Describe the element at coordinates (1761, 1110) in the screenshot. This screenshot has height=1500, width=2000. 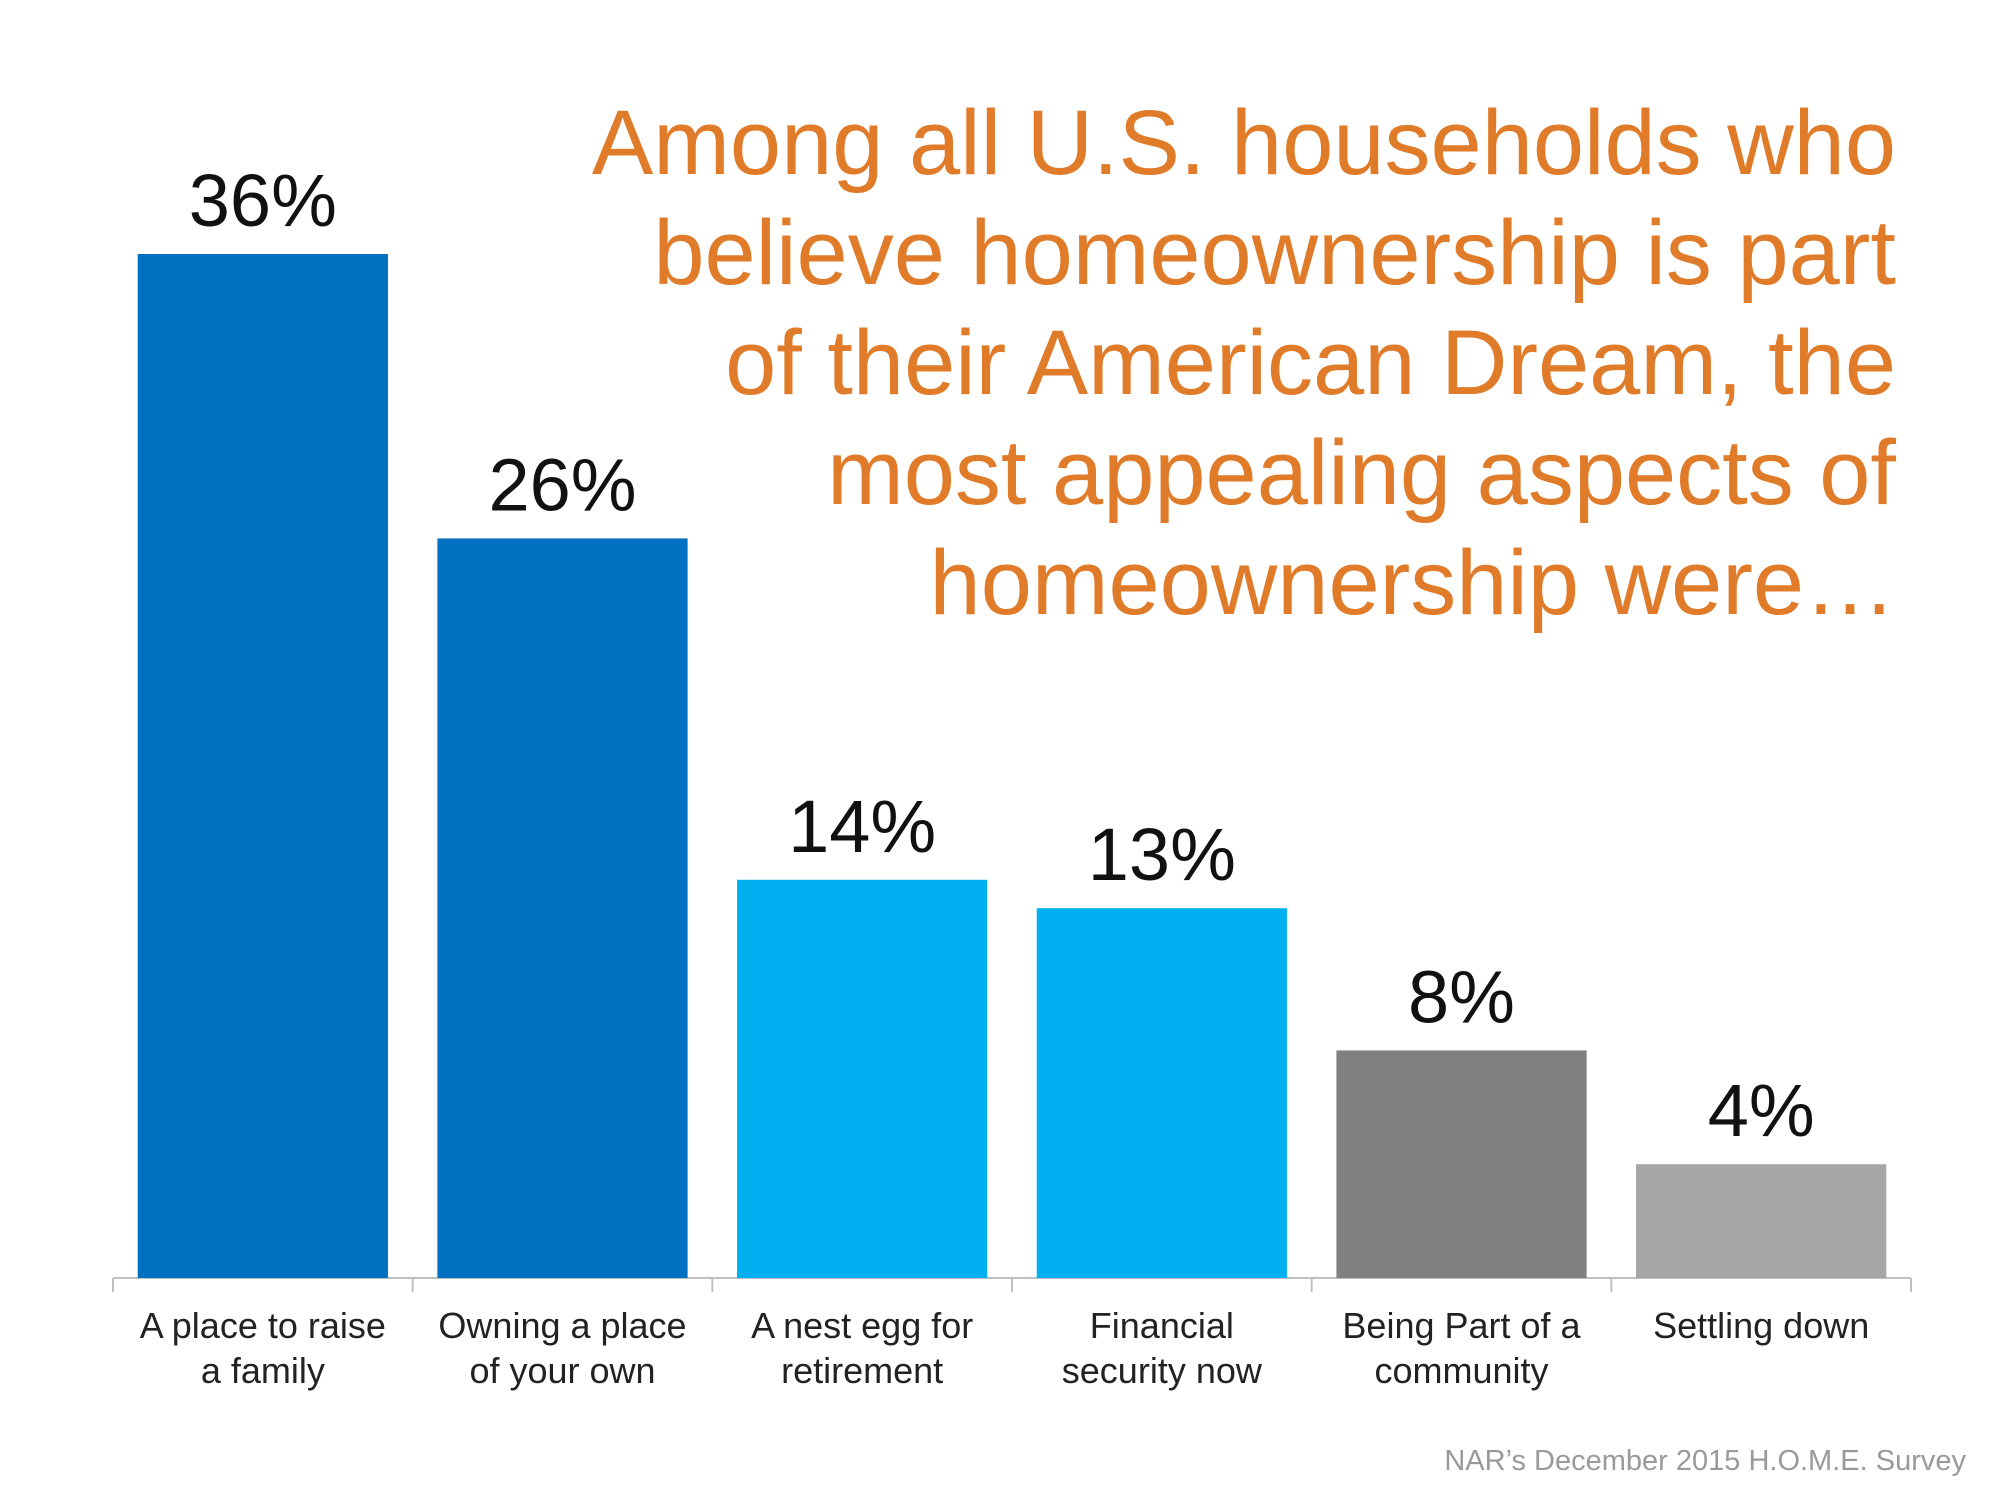
I see `bar-value-label: 4%` at that location.